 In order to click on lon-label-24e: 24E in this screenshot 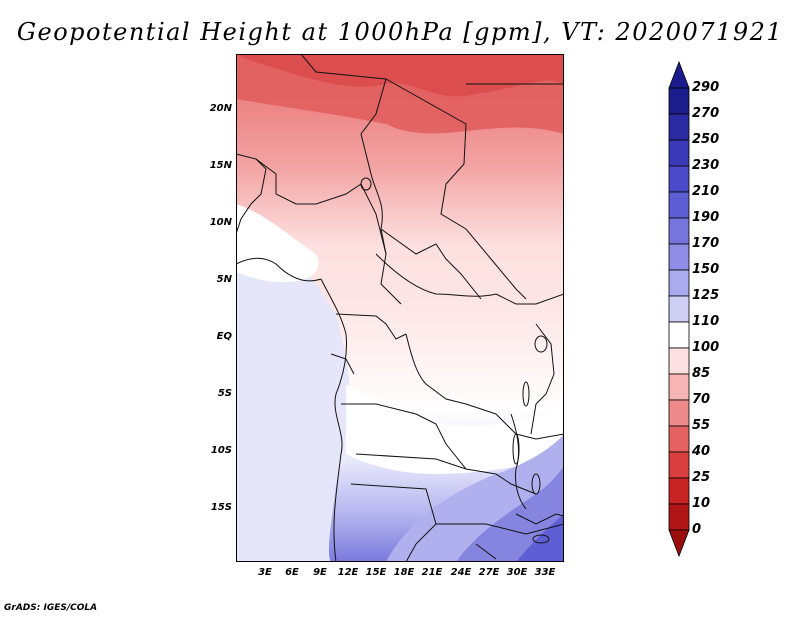, I will do `click(461, 572)`.